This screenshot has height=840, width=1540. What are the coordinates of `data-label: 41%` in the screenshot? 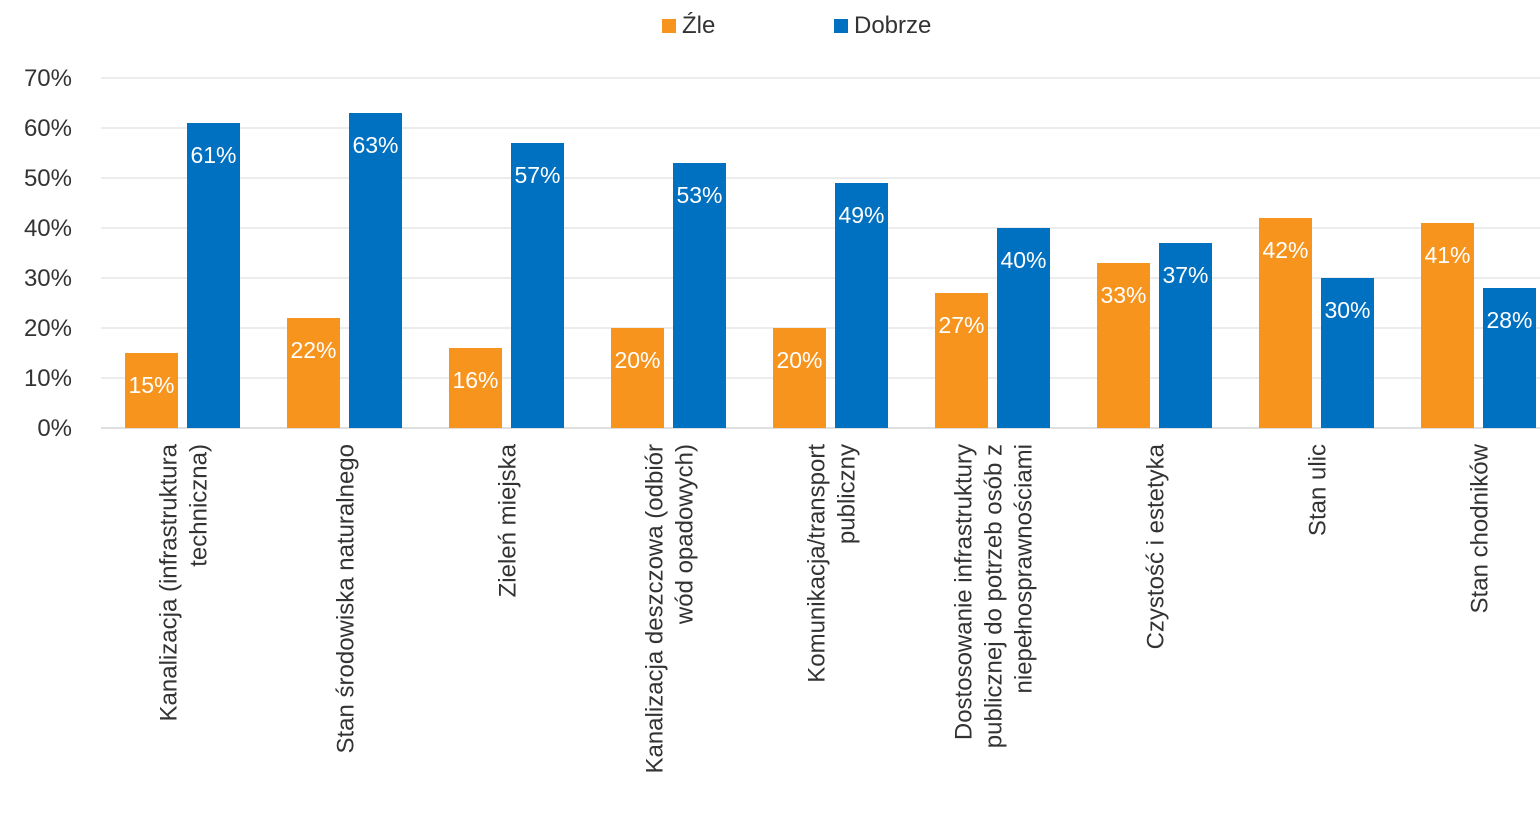 It's located at (1447, 255).